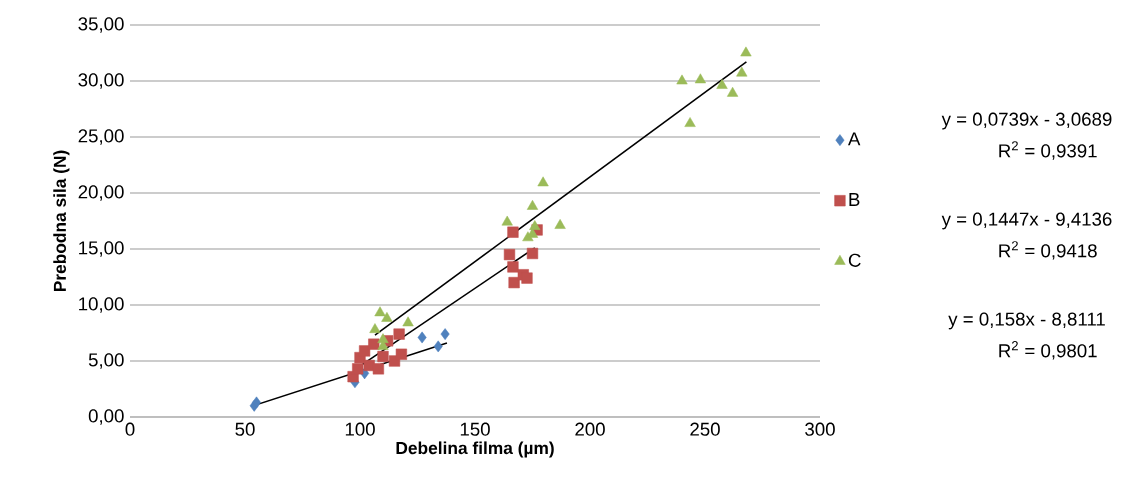 This screenshot has height=495, width=1139. Describe the element at coordinates (1048, 150) in the screenshot. I see `text: R$^{2}$ = 0,9391` at that location.